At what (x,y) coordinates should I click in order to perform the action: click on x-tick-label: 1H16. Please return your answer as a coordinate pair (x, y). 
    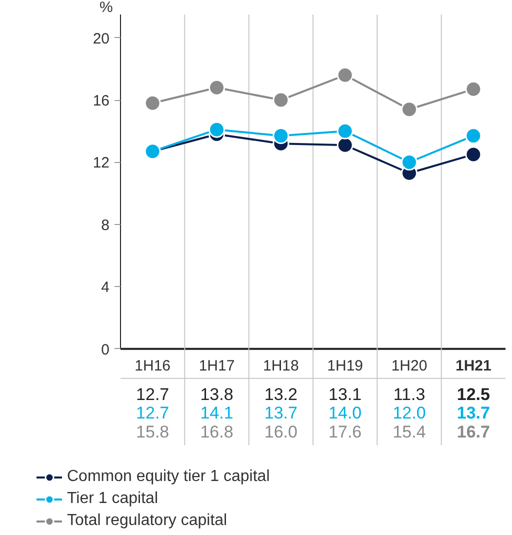
    Looking at the image, I should click on (152, 365).